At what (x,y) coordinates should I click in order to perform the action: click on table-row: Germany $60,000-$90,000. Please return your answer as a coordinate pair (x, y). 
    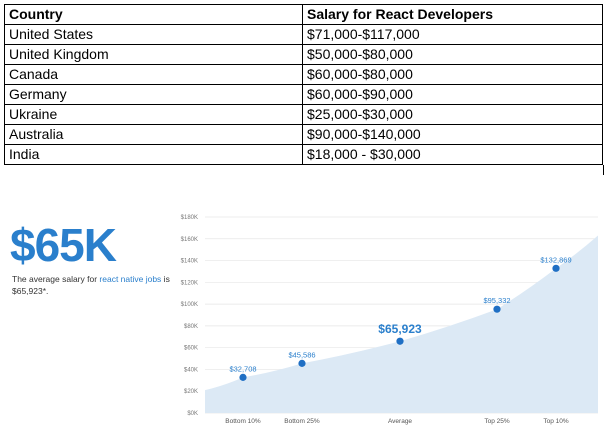
    Looking at the image, I should click on (303, 94).